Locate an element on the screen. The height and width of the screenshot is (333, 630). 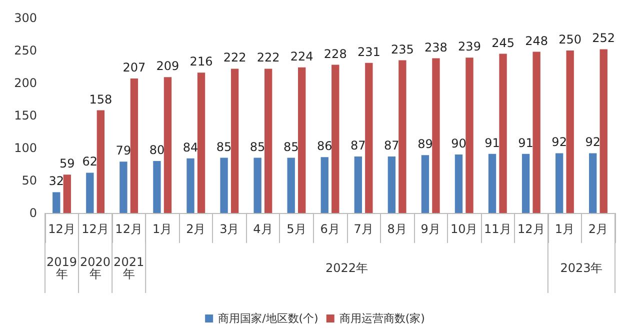
data-label: 32 is located at coordinates (56, 181).